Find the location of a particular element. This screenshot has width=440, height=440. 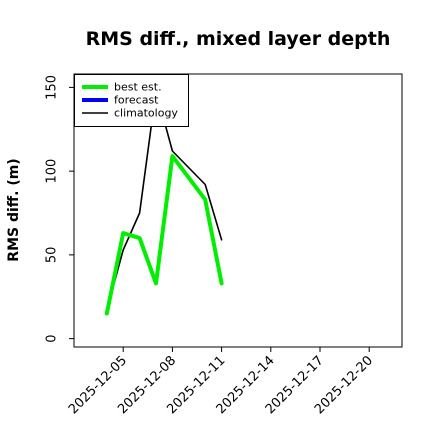

y-tick-label: 100 is located at coordinates (52, 171).